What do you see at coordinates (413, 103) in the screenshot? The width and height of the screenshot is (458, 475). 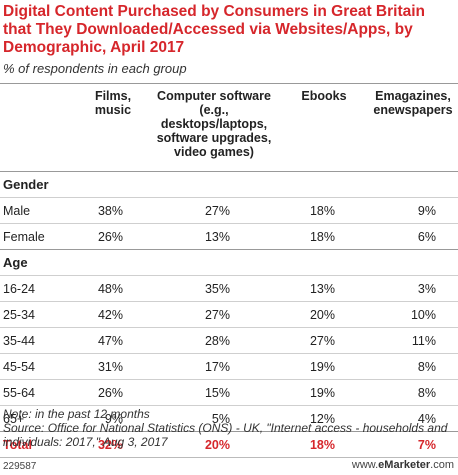 I see `column-header: Emagazines, enewspapers` at bounding box center [413, 103].